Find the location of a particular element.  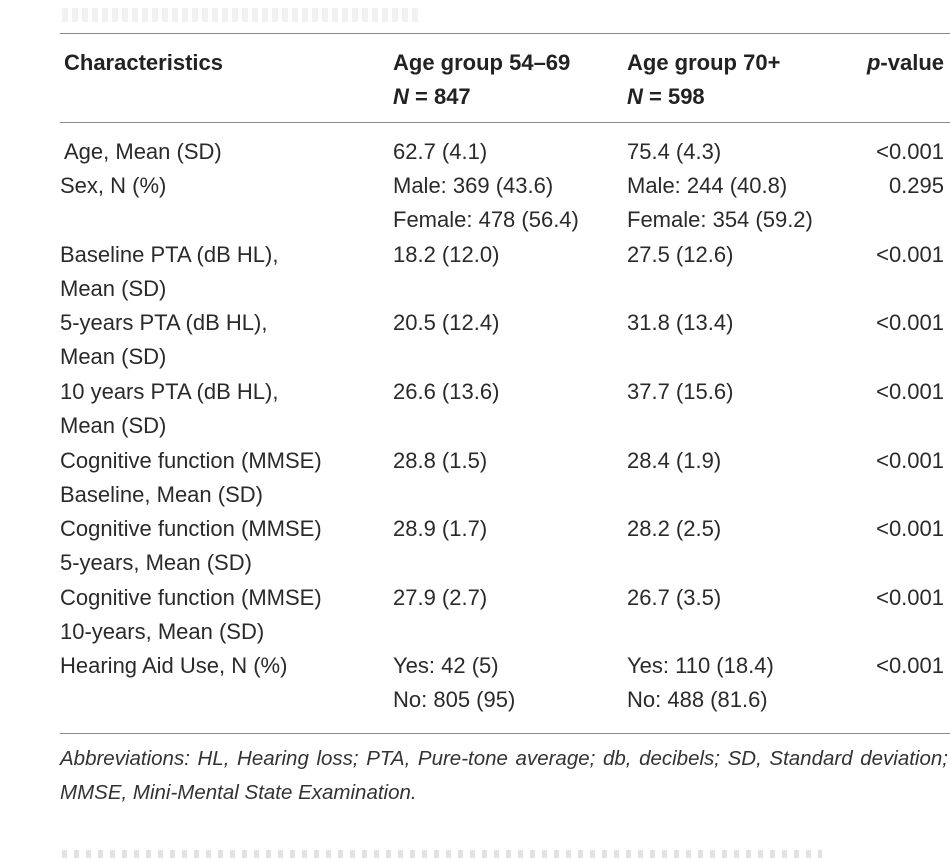

row-characteristic: Baseline PTA (dB HL), Mean (SD) is located at coordinates (169, 271).